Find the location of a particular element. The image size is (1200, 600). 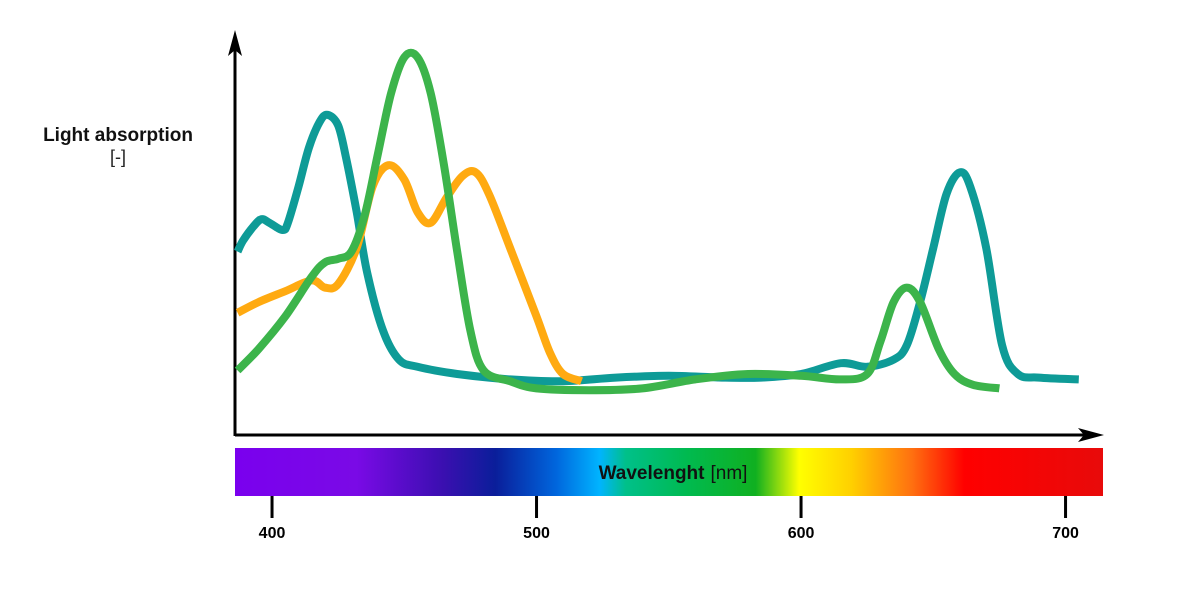

x-axis-label-text: Wavelenght is located at coordinates (652, 473).